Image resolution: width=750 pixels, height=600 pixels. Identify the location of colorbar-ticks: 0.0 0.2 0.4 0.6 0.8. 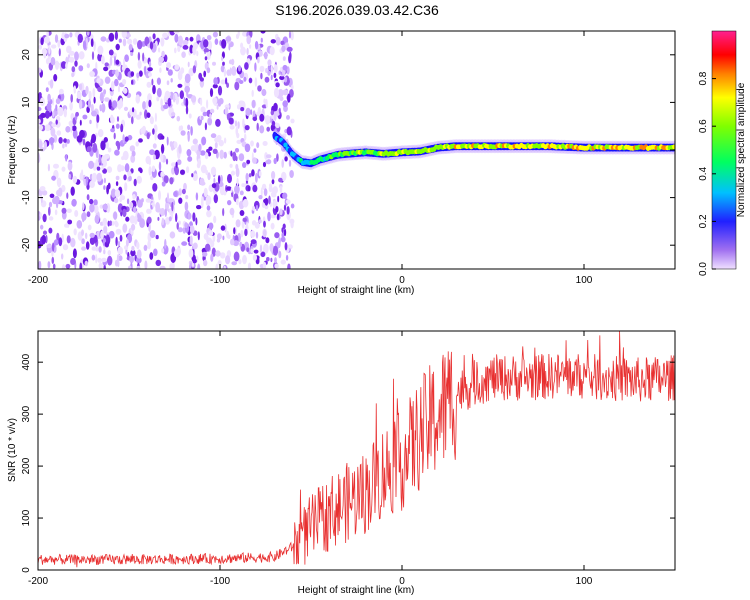
(707, 173).